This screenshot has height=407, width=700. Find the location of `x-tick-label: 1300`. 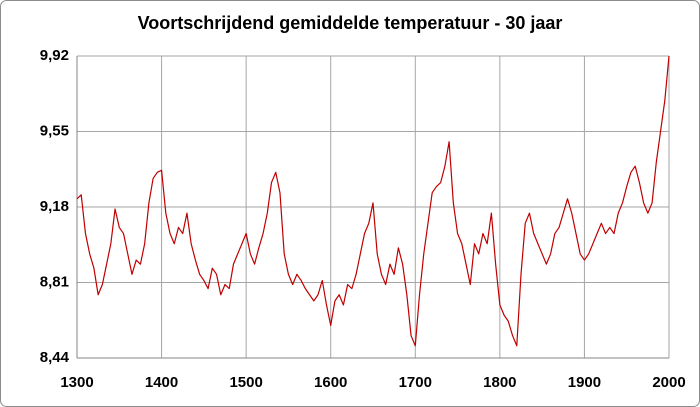

x-tick-label: 1300 is located at coordinates (76, 382).